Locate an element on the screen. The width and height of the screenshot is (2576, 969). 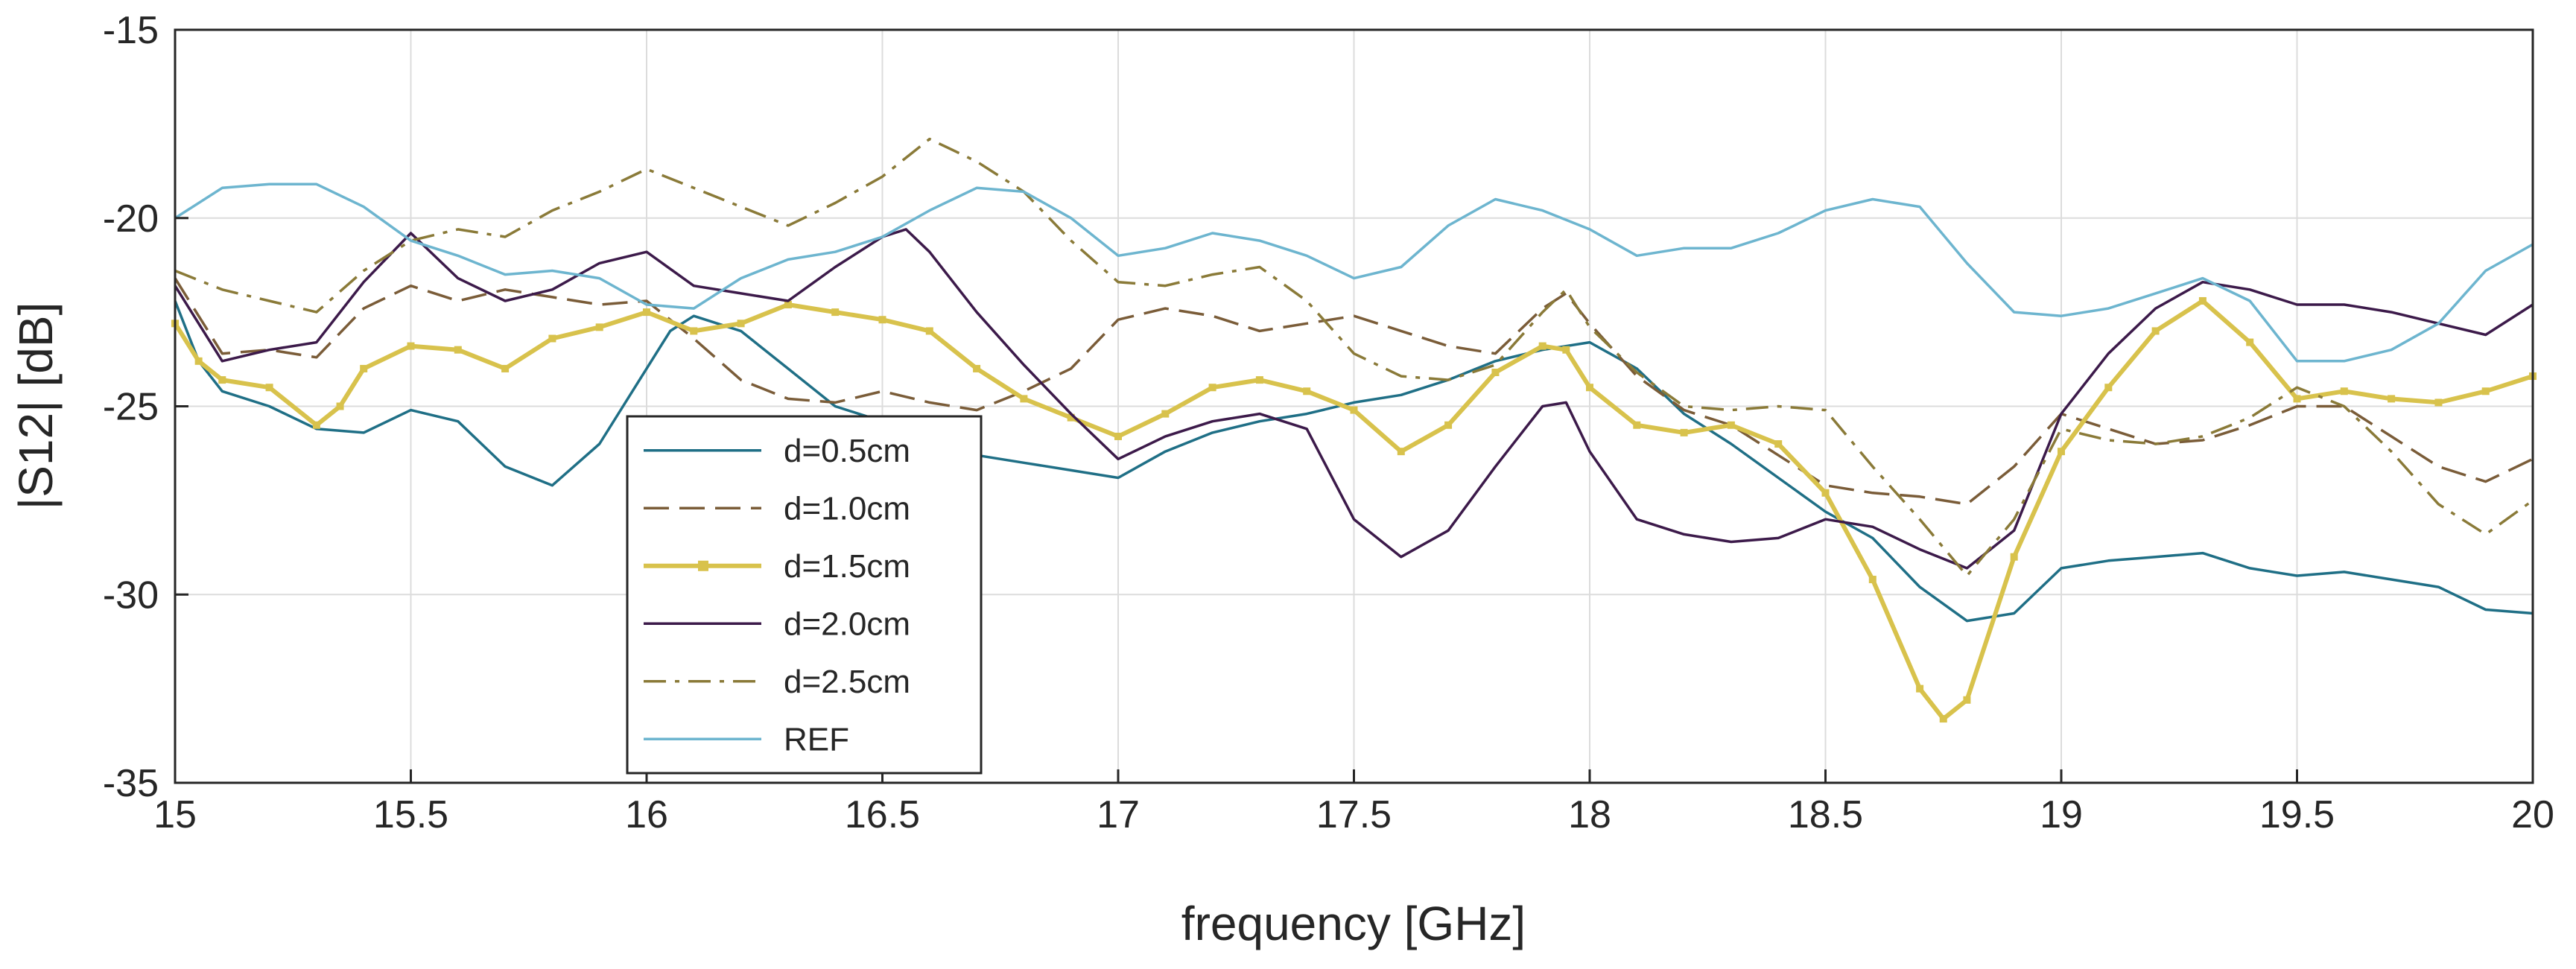
y-tick-label: -35 is located at coordinates (131, 784).